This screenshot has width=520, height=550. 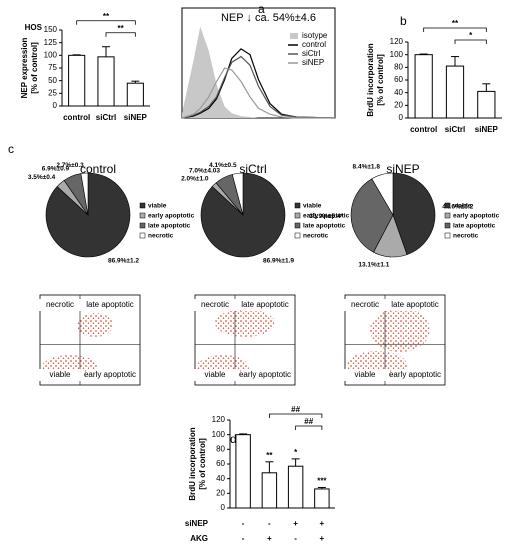 I want to click on panel-label: a, so click(x=261, y=9).